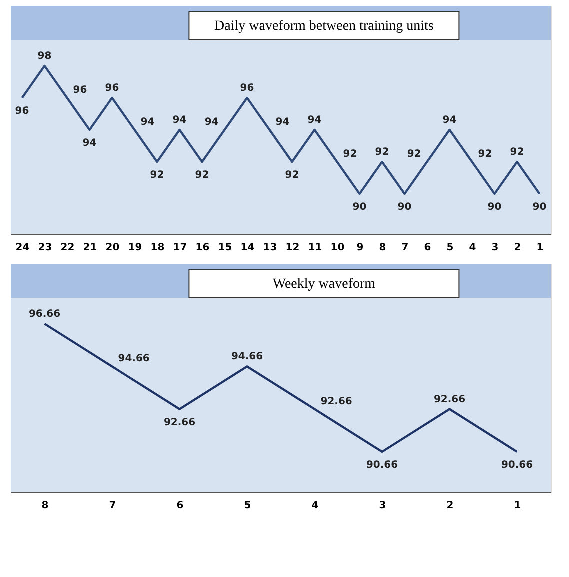 The height and width of the screenshot is (577, 569). I want to click on x-tick-label: 15, so click(225, 248).